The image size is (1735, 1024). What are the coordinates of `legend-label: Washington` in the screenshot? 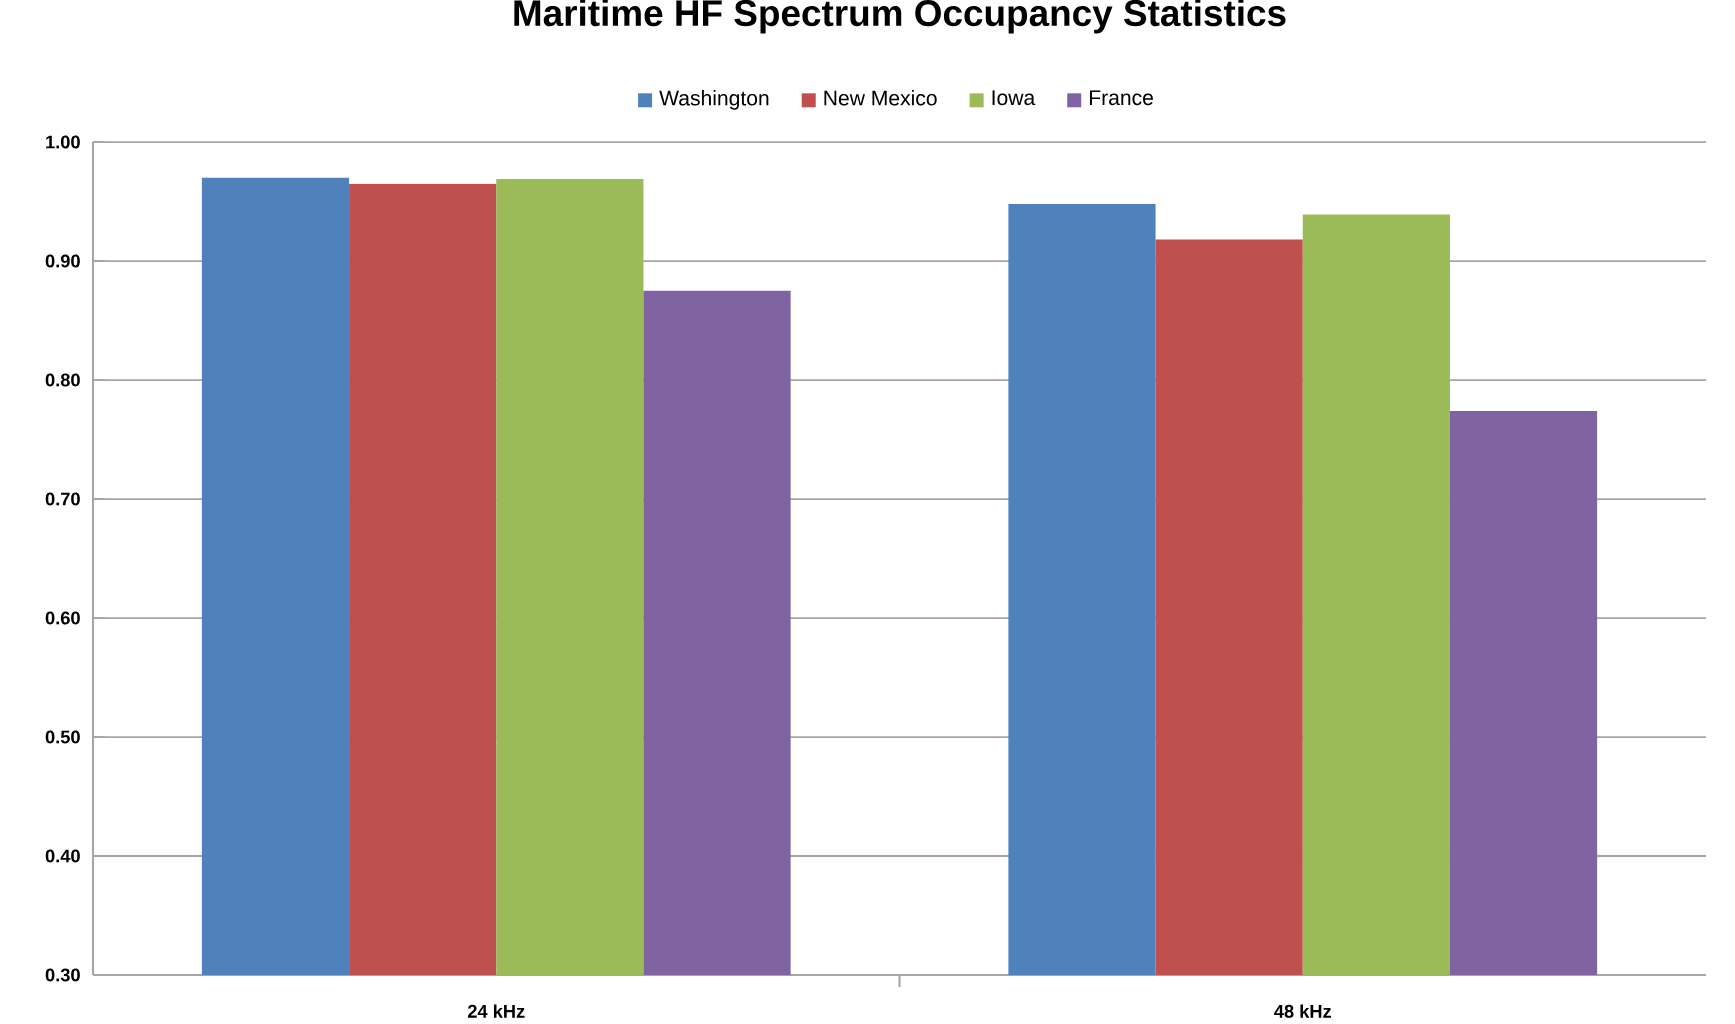 It's located at (714, 100).